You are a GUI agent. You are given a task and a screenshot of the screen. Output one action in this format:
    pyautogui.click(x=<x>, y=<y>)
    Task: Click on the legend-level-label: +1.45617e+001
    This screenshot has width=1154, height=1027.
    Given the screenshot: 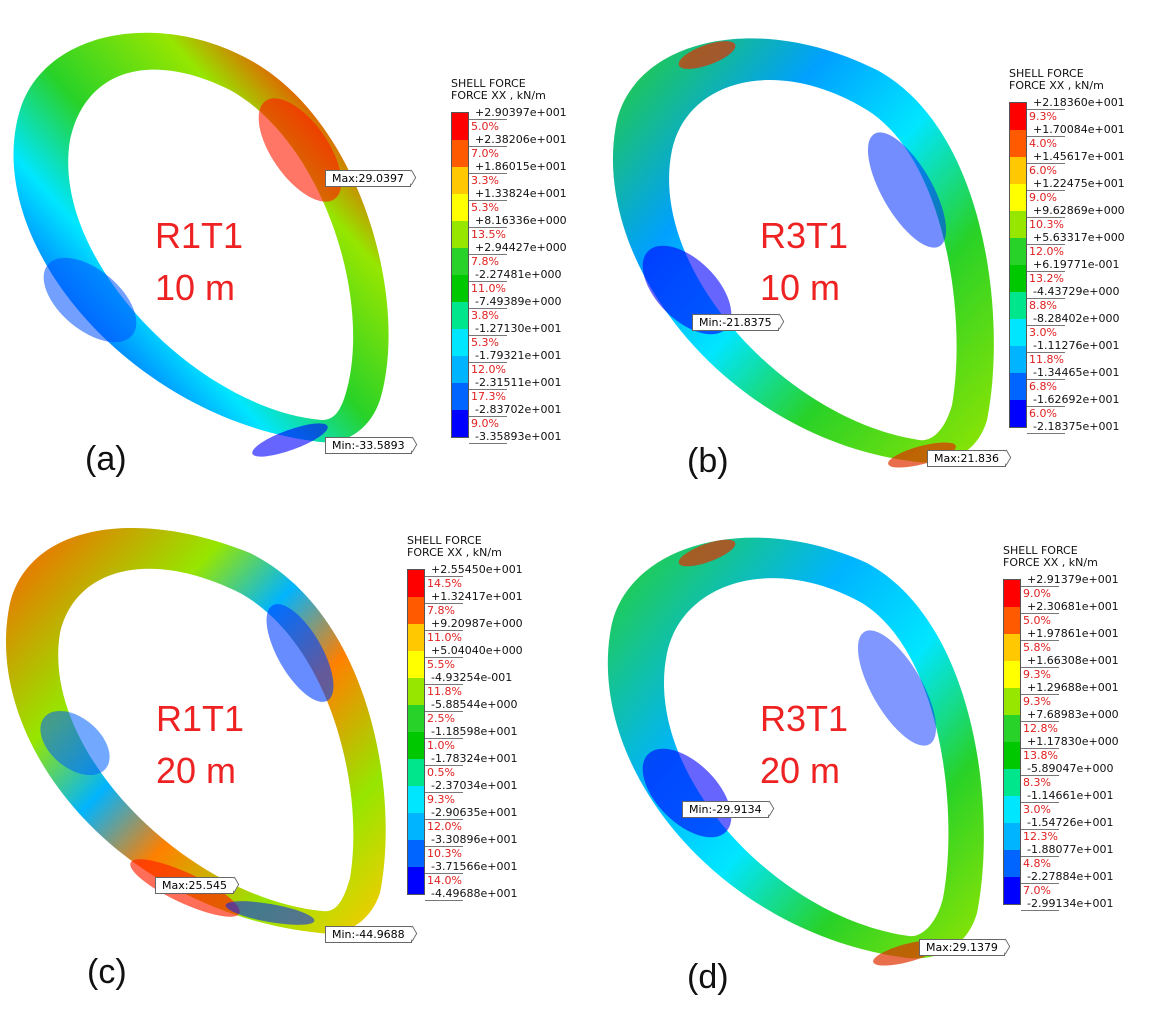 What is the action you would take?
    pyautogui.click(x=1079, y=156)
    